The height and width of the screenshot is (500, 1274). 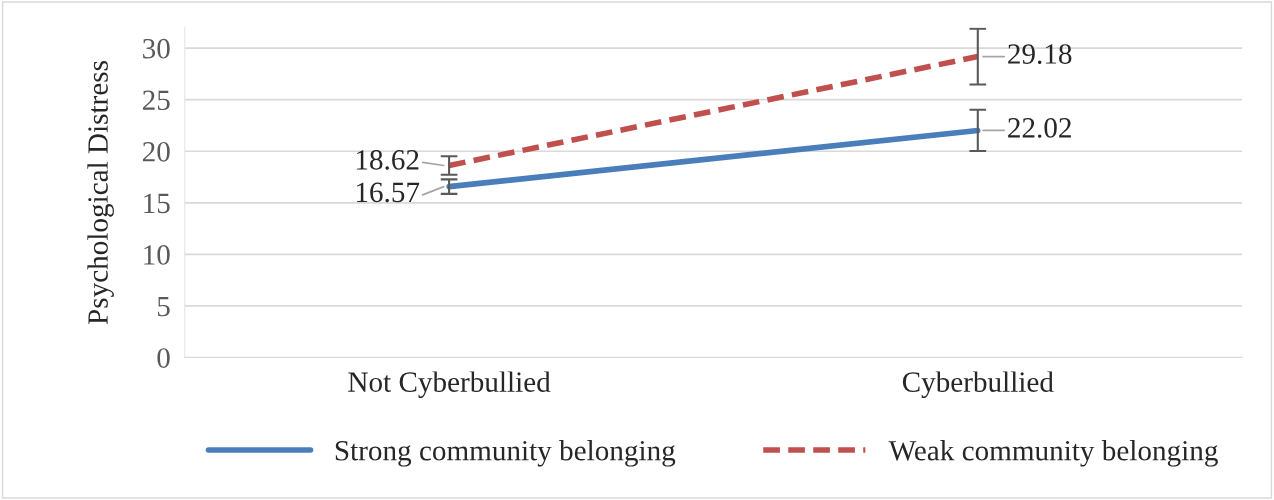 What do you see at coordinates (505, 453) in the screenshot?
I see `legend-label: Strong community belonging` at bounding box center [505, 453].